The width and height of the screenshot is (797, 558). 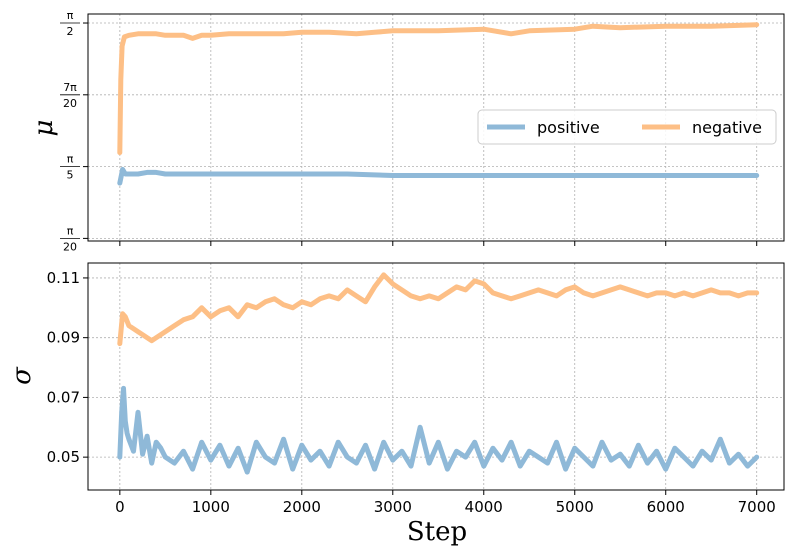 I want to click on sigma-x-tick-label: 1000, so click(x=211, y=507).